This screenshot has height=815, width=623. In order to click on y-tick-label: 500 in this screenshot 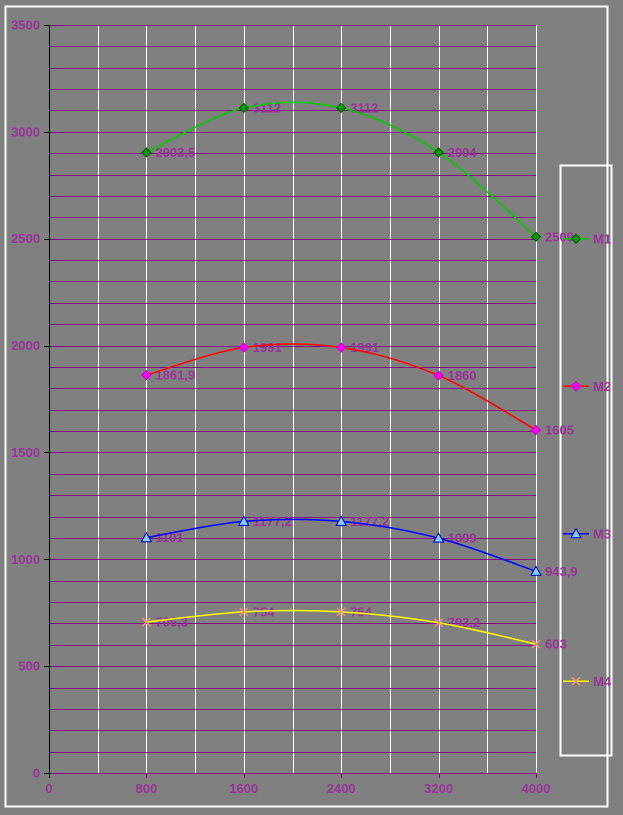, I will do `click(29, 666)`.